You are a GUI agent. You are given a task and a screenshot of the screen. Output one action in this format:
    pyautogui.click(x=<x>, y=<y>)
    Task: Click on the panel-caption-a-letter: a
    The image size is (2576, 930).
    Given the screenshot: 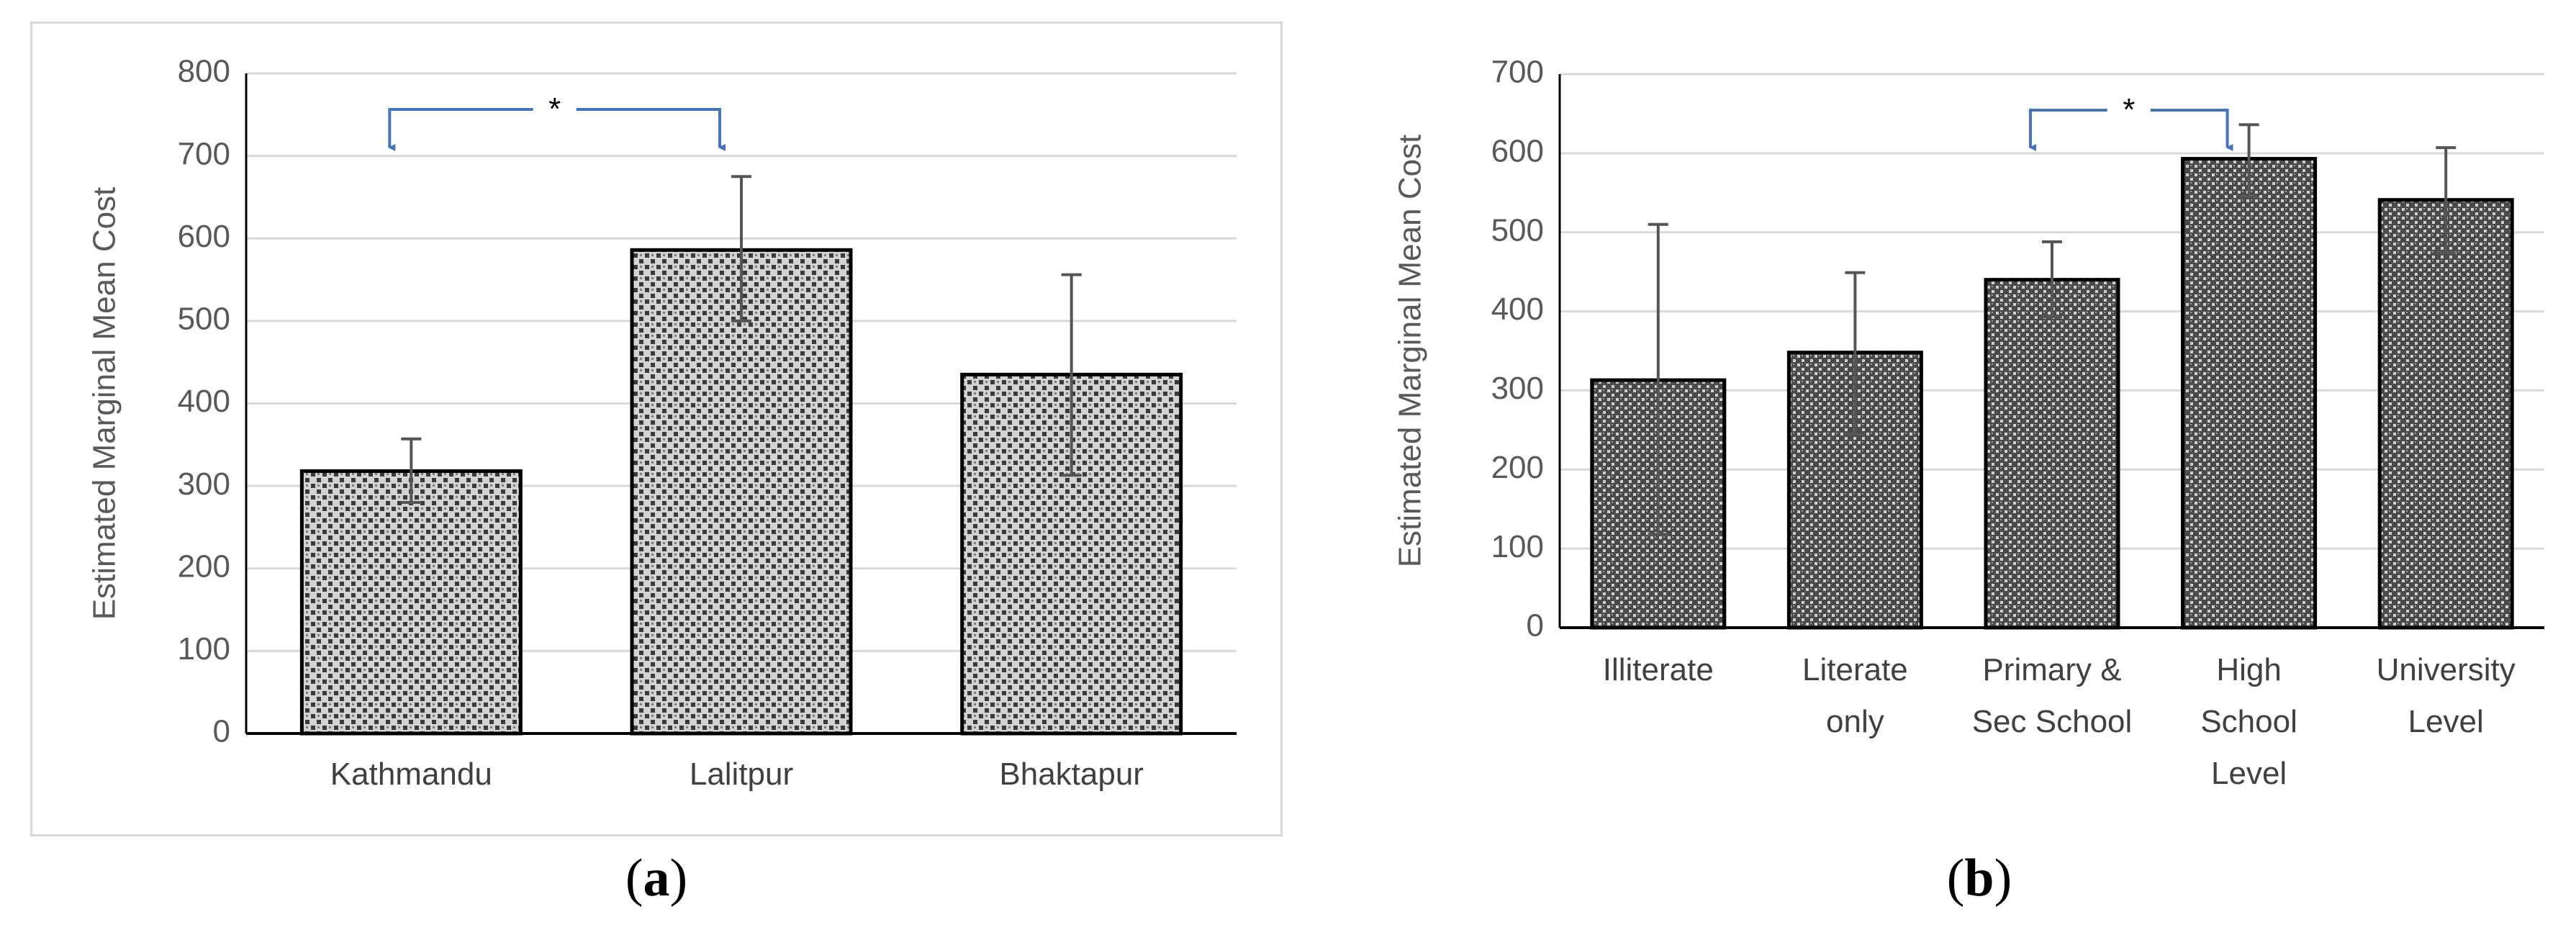 What is the action you would take?
    pyautogui.click(x=656, y=878)
    